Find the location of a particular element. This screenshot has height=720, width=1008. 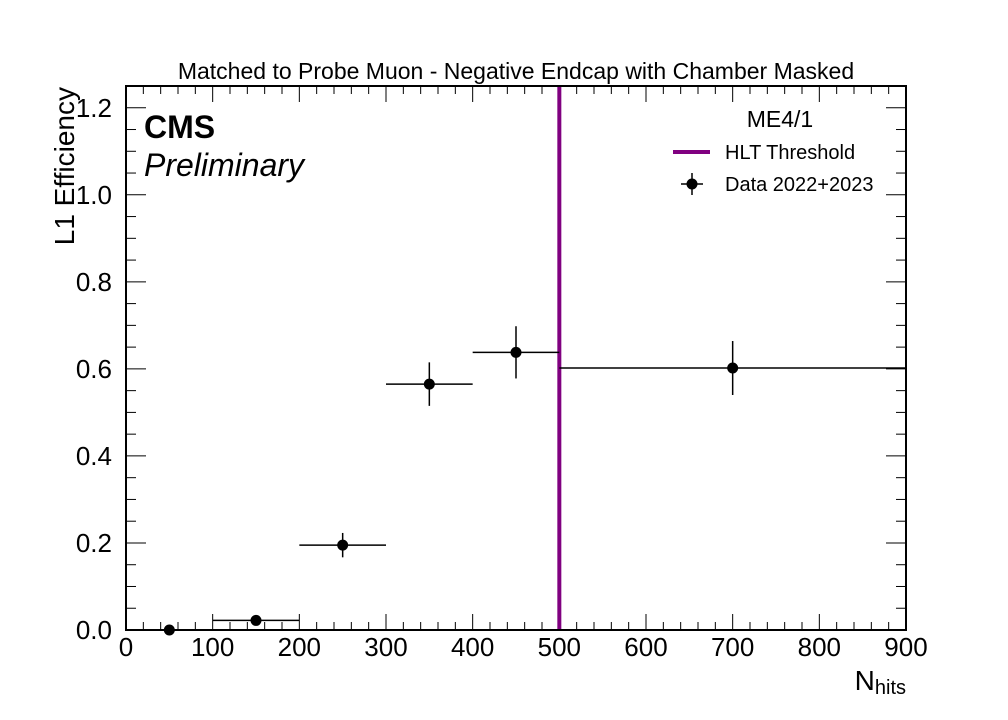

x-axis-label-sub: hits is located at coordinates (890, 688).